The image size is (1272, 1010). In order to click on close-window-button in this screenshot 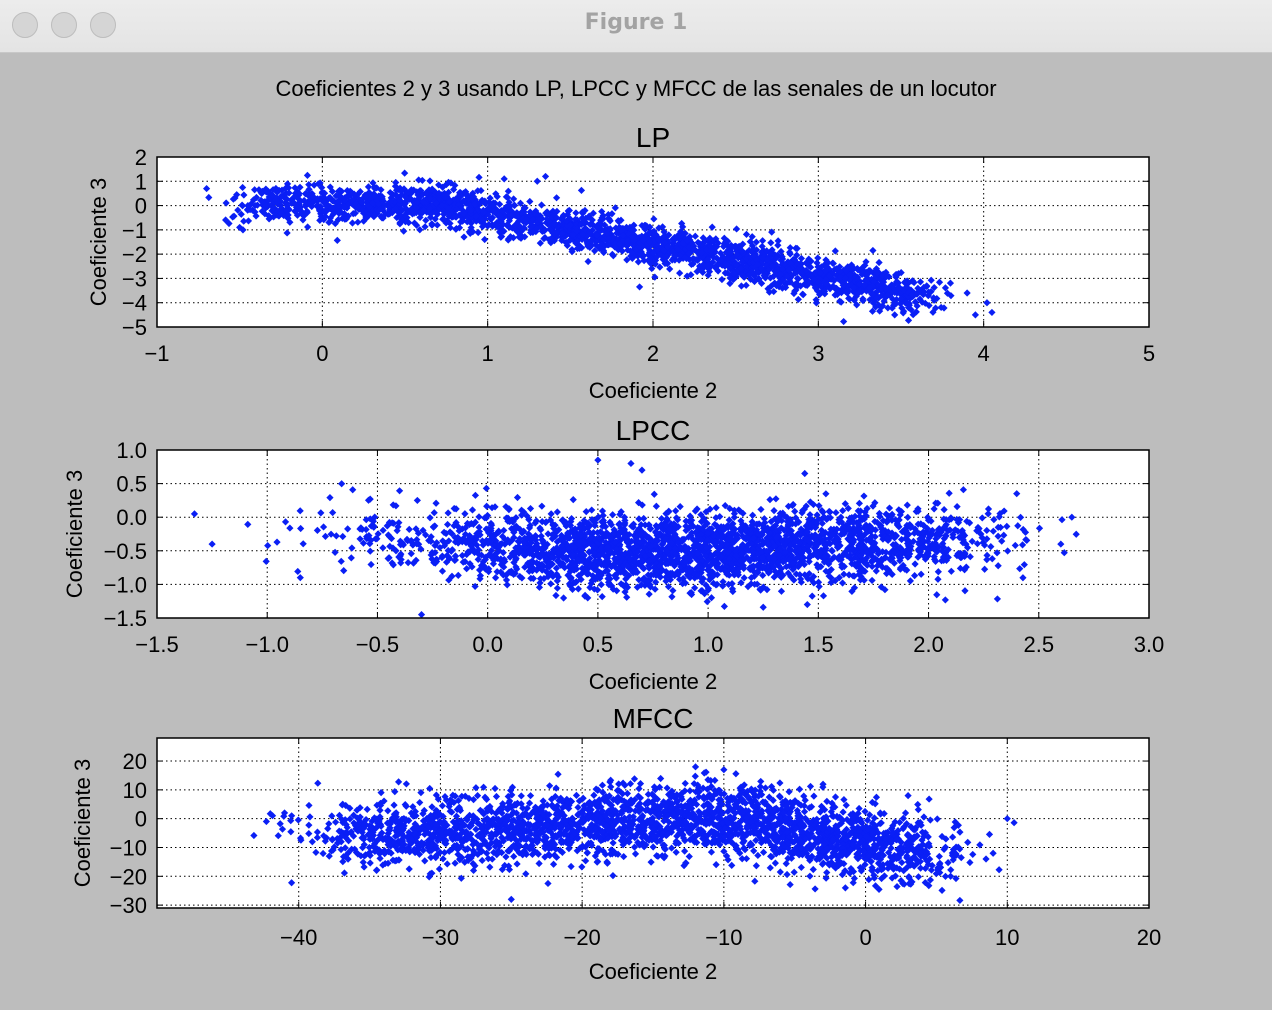, I will do `click(25, 25)`.